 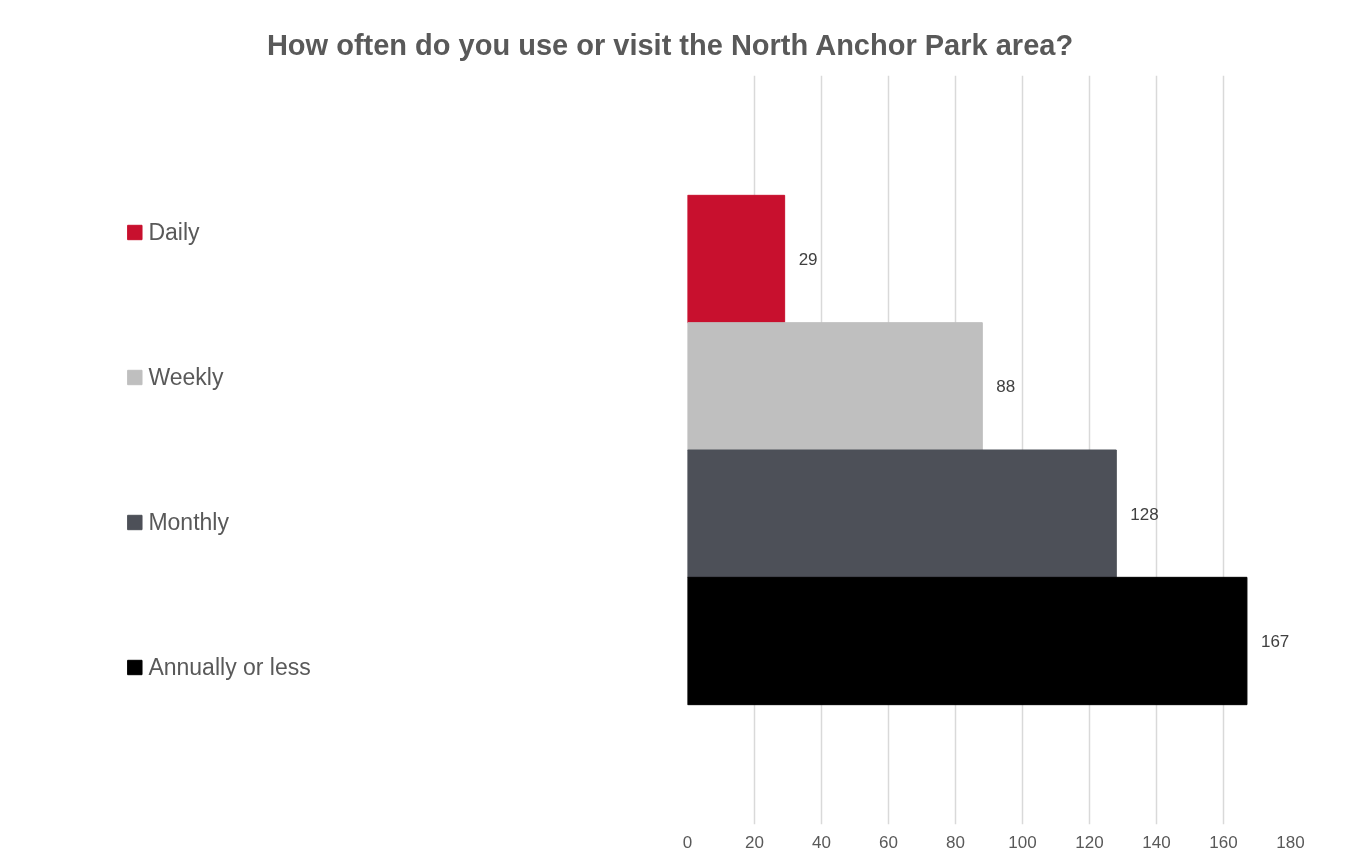 What do you see at coordinates (1290, 842) in the screenshot?
I see `x-tick-label: 180` at bounding box center [1290, 842].